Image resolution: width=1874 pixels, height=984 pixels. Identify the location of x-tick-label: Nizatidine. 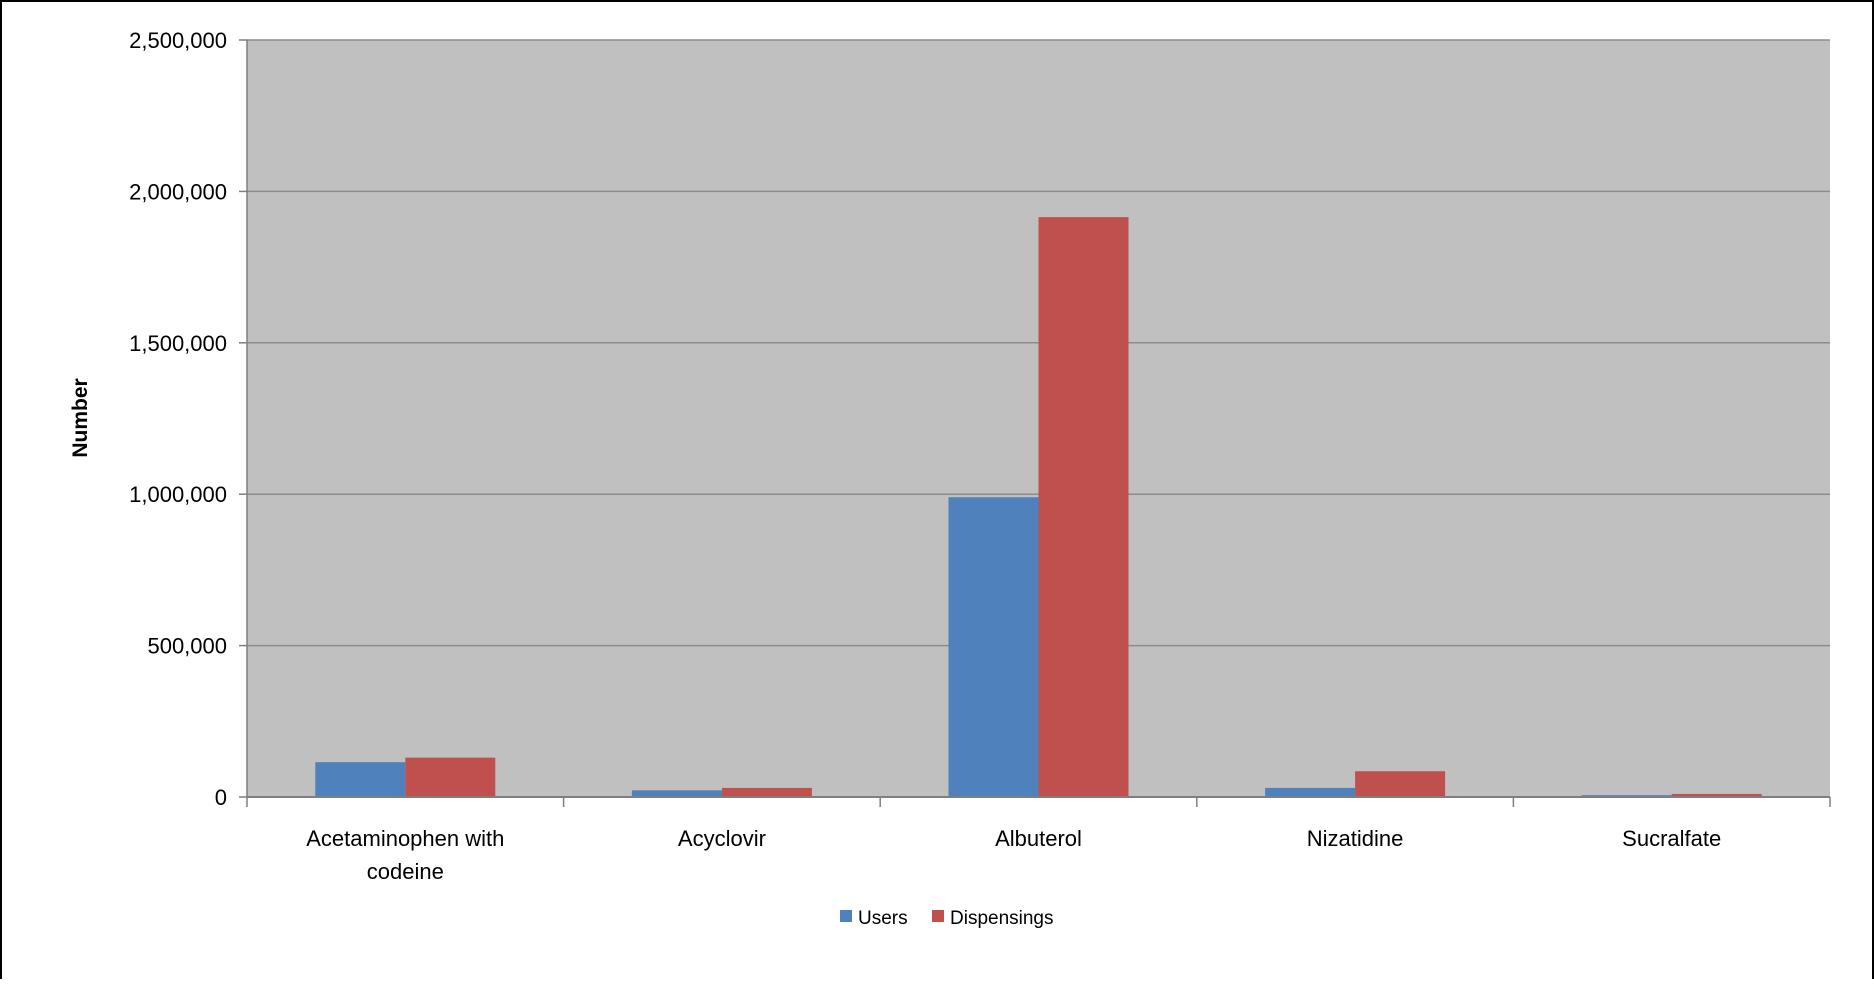
(1355, 838).